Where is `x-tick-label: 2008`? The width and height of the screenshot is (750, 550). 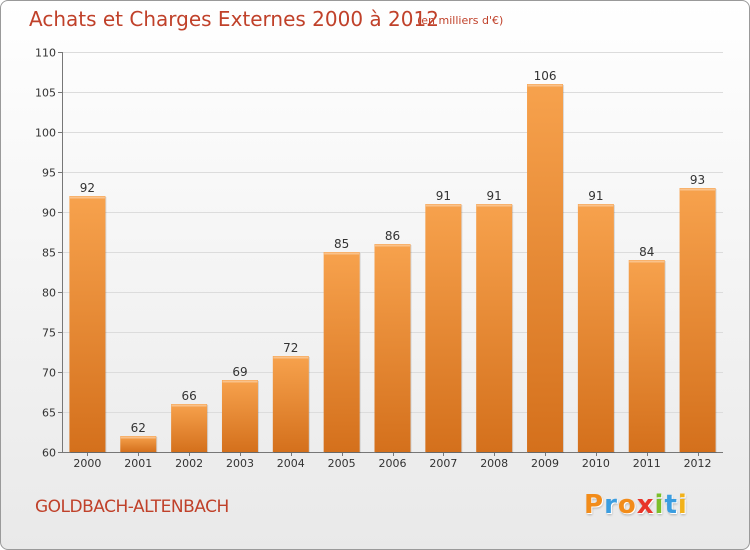 x-tick-label: 2008 is located at coordinates (494, 463).